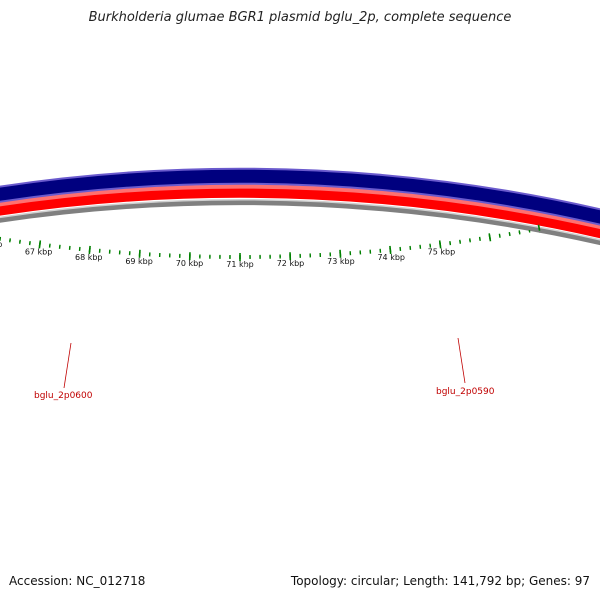  I want to click on scale-label: 67 kbp, so click(39, 251).